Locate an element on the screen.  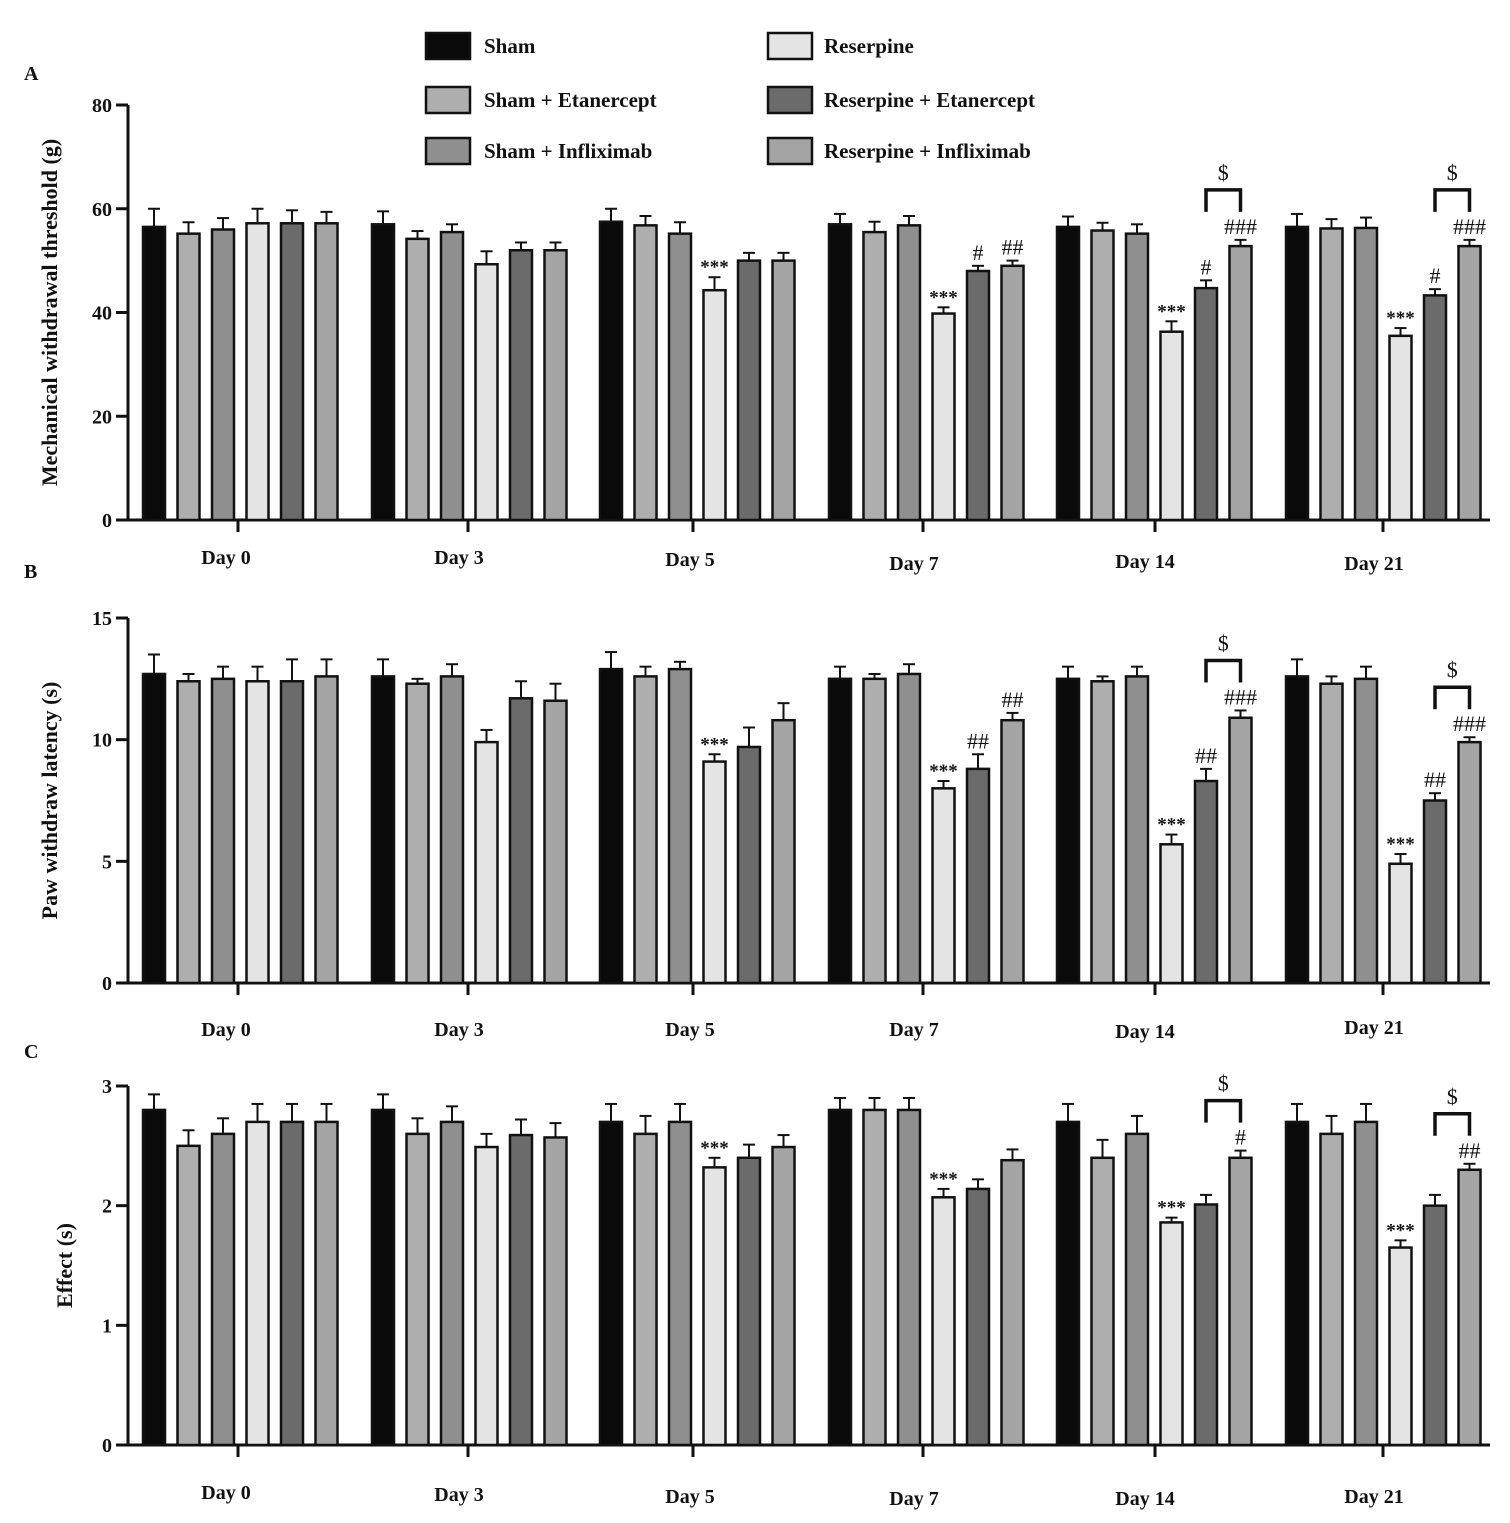
y-tick-label-5: 5 is located at coordinates (107, 862).